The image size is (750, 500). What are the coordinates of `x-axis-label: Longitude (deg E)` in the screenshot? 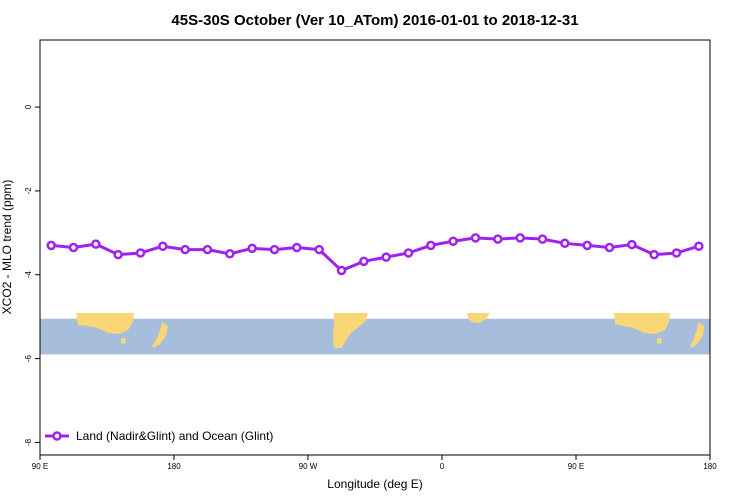 It's located at (374, 484).